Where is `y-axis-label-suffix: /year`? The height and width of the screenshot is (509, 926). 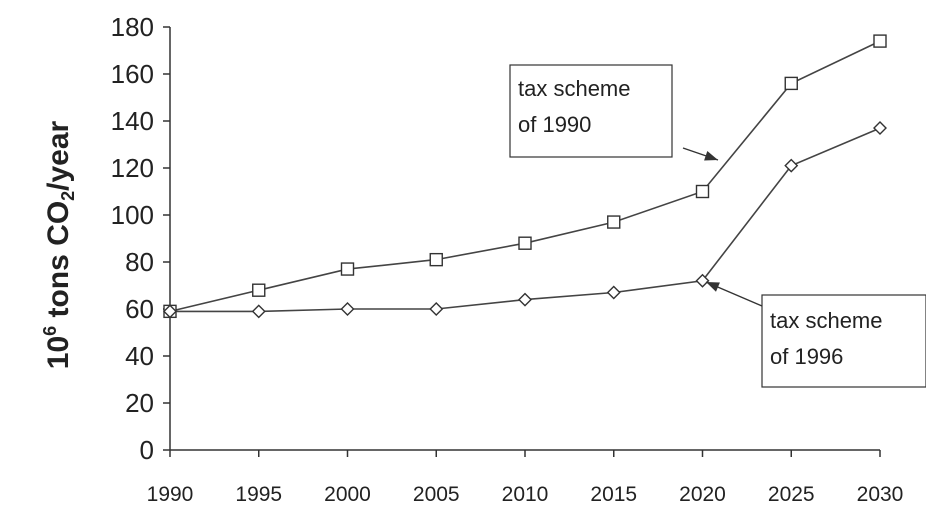
y-axis-label-suffix: /year is located at coordinates (58, 155).